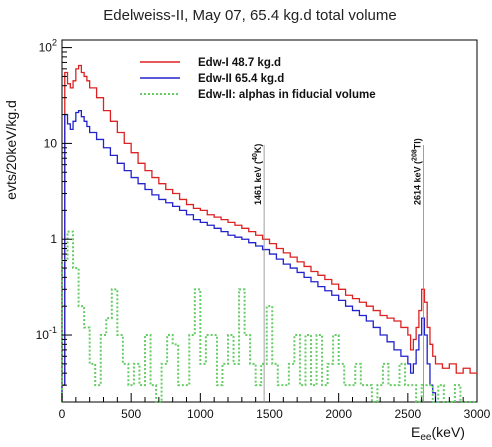 The image size is (492, 447). I want to click on x-tick-label: 1500, so click(269, 414).